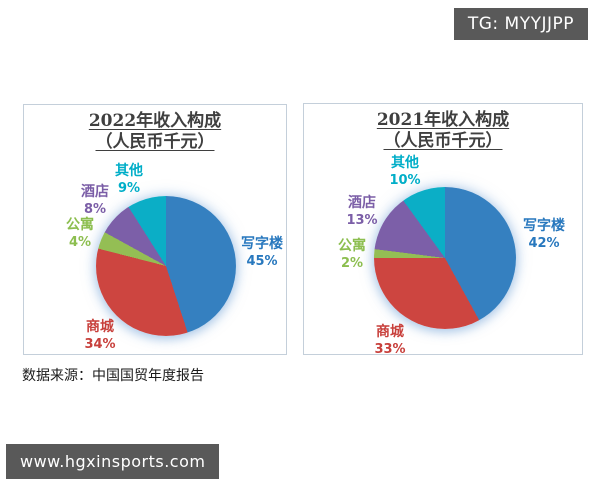 The width and height of the screenshot is (600, 480). I want to click on chart-2022-title-line2: （人民币千元）, so click(155, 142).